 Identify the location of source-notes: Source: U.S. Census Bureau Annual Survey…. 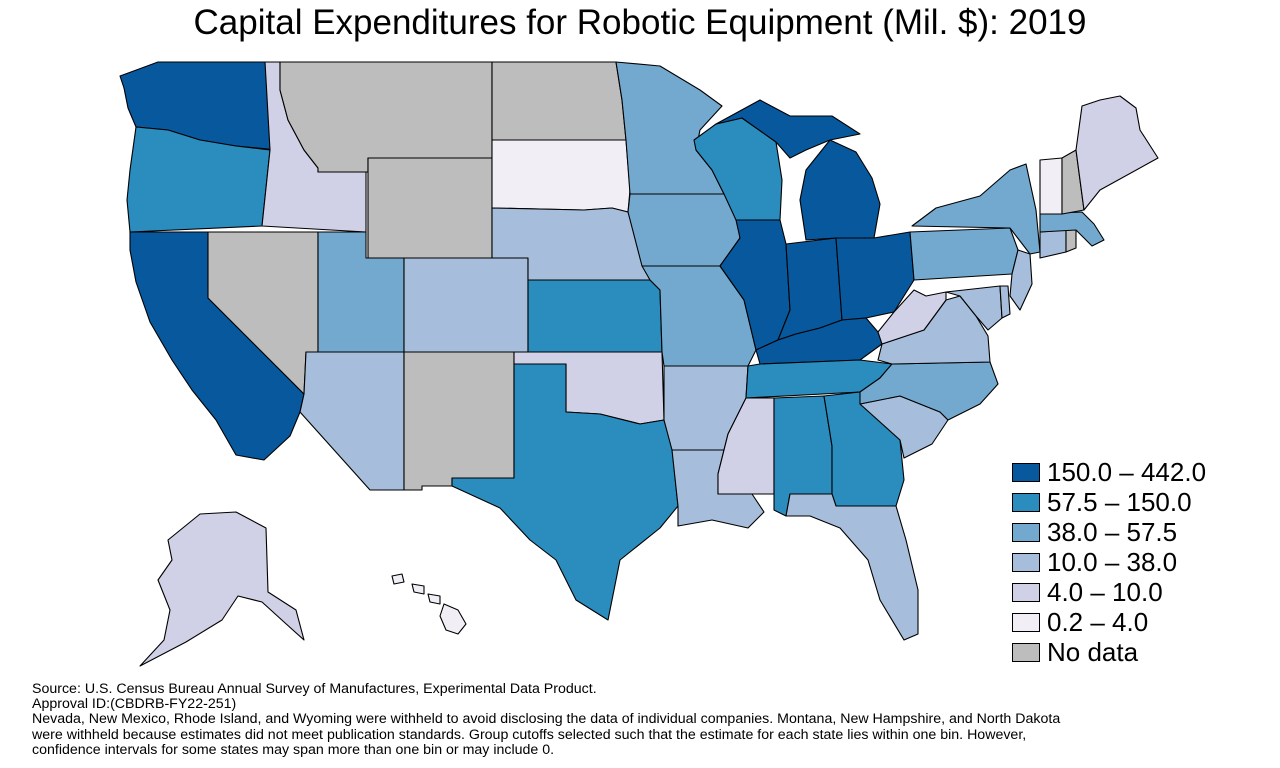
(647, 719).